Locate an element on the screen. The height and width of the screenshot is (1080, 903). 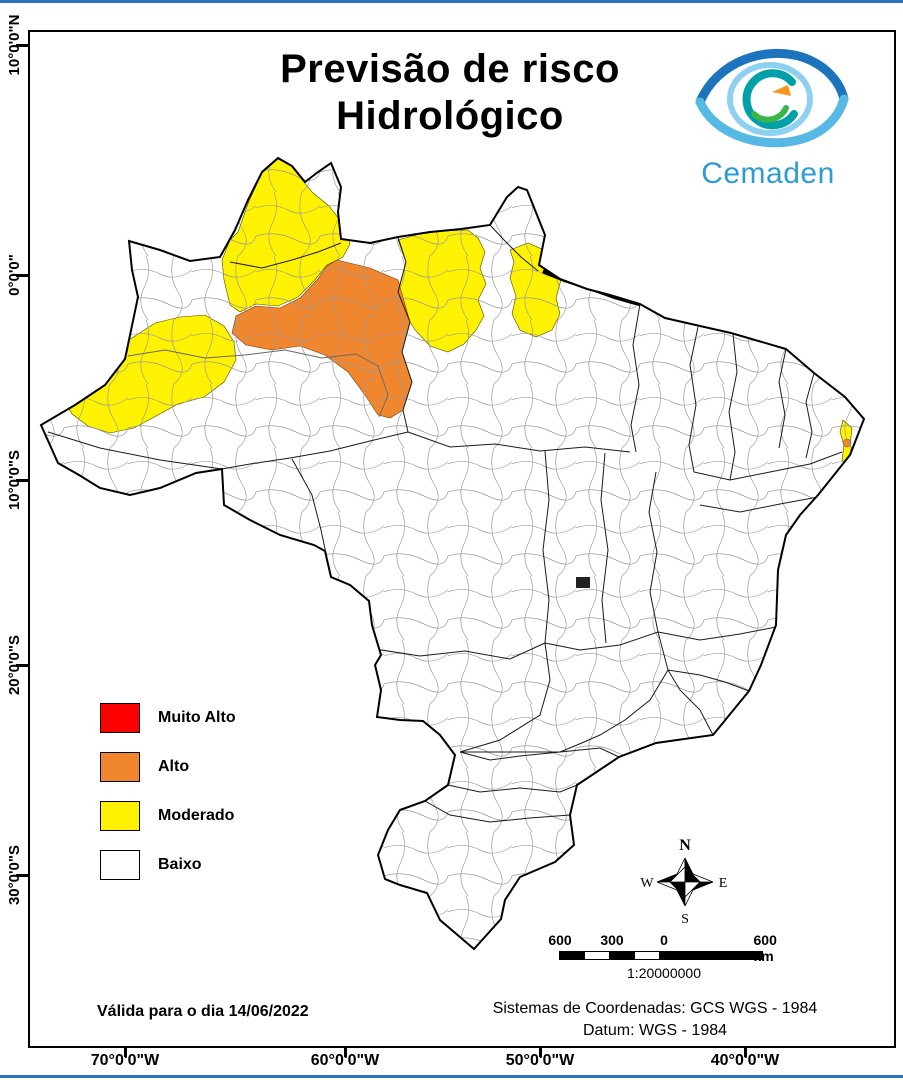
scale-bar-segments is located at coordinates (661, 955).